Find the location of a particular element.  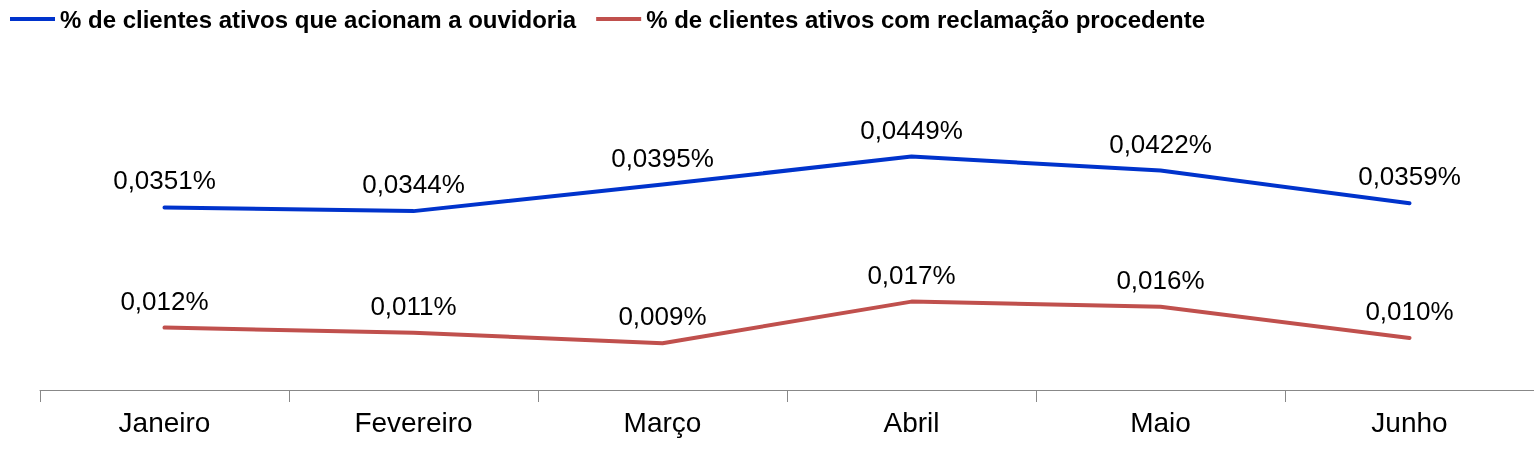

data-label: 0,016% is located at coordinates (1160, 279).